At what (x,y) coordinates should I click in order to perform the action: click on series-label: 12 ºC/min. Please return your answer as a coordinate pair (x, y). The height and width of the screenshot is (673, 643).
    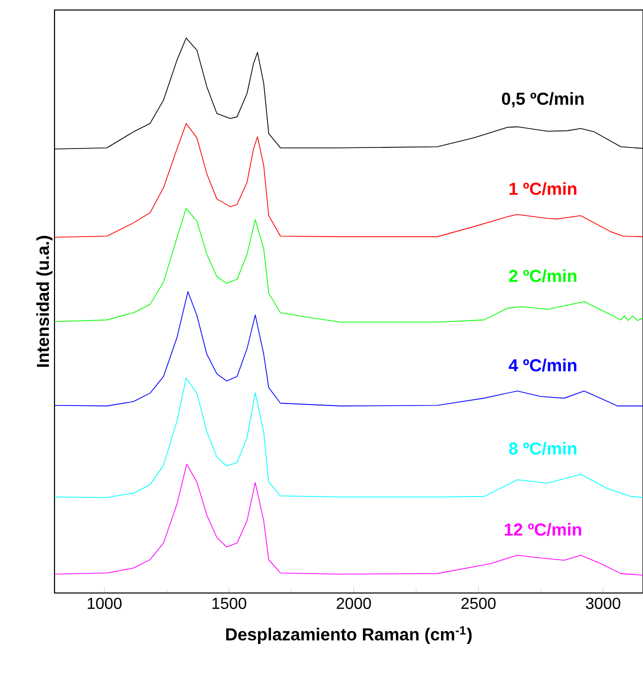
    Looking at the image, I should click on (543, 529).